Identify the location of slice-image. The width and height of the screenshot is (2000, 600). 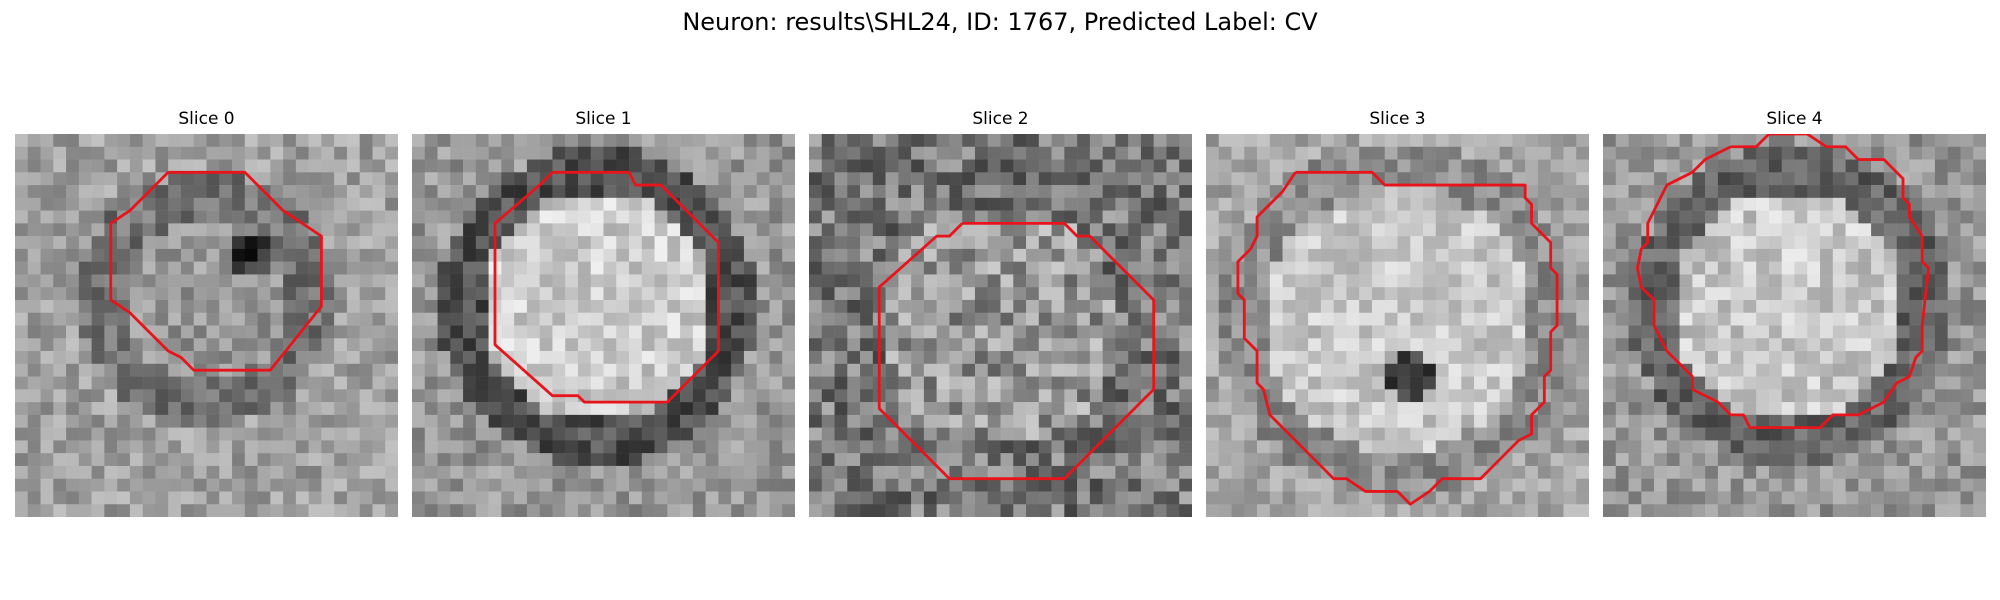
(1000, 325).